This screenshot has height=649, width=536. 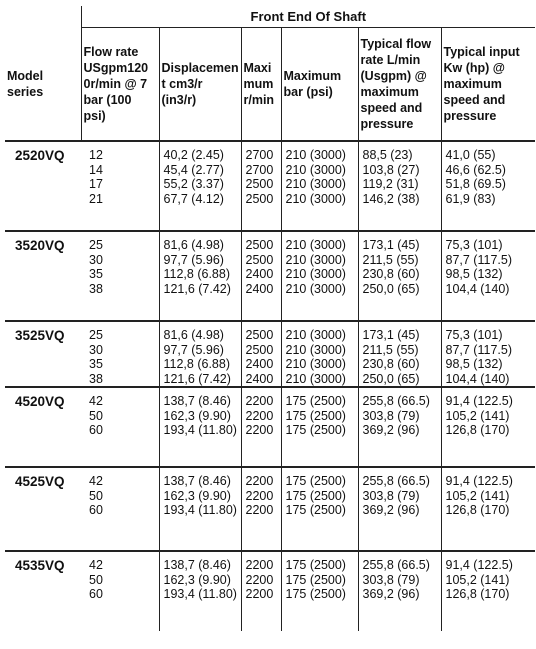 I want to click on model-series-cell: 4520VQ, so click(x=43, y=426).